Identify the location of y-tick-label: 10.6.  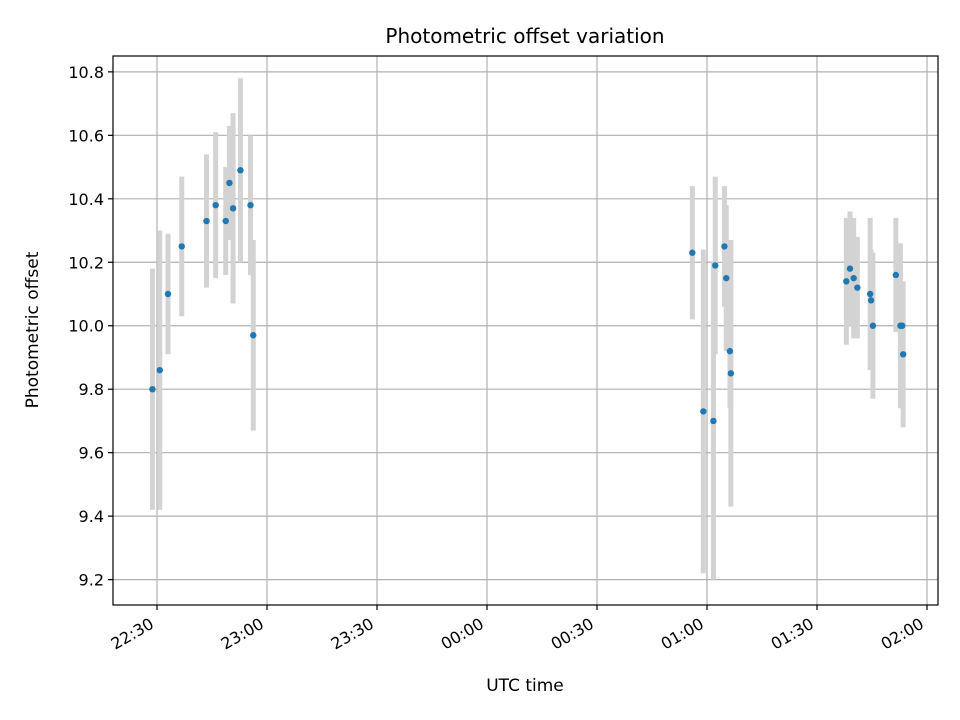
(86, 135).